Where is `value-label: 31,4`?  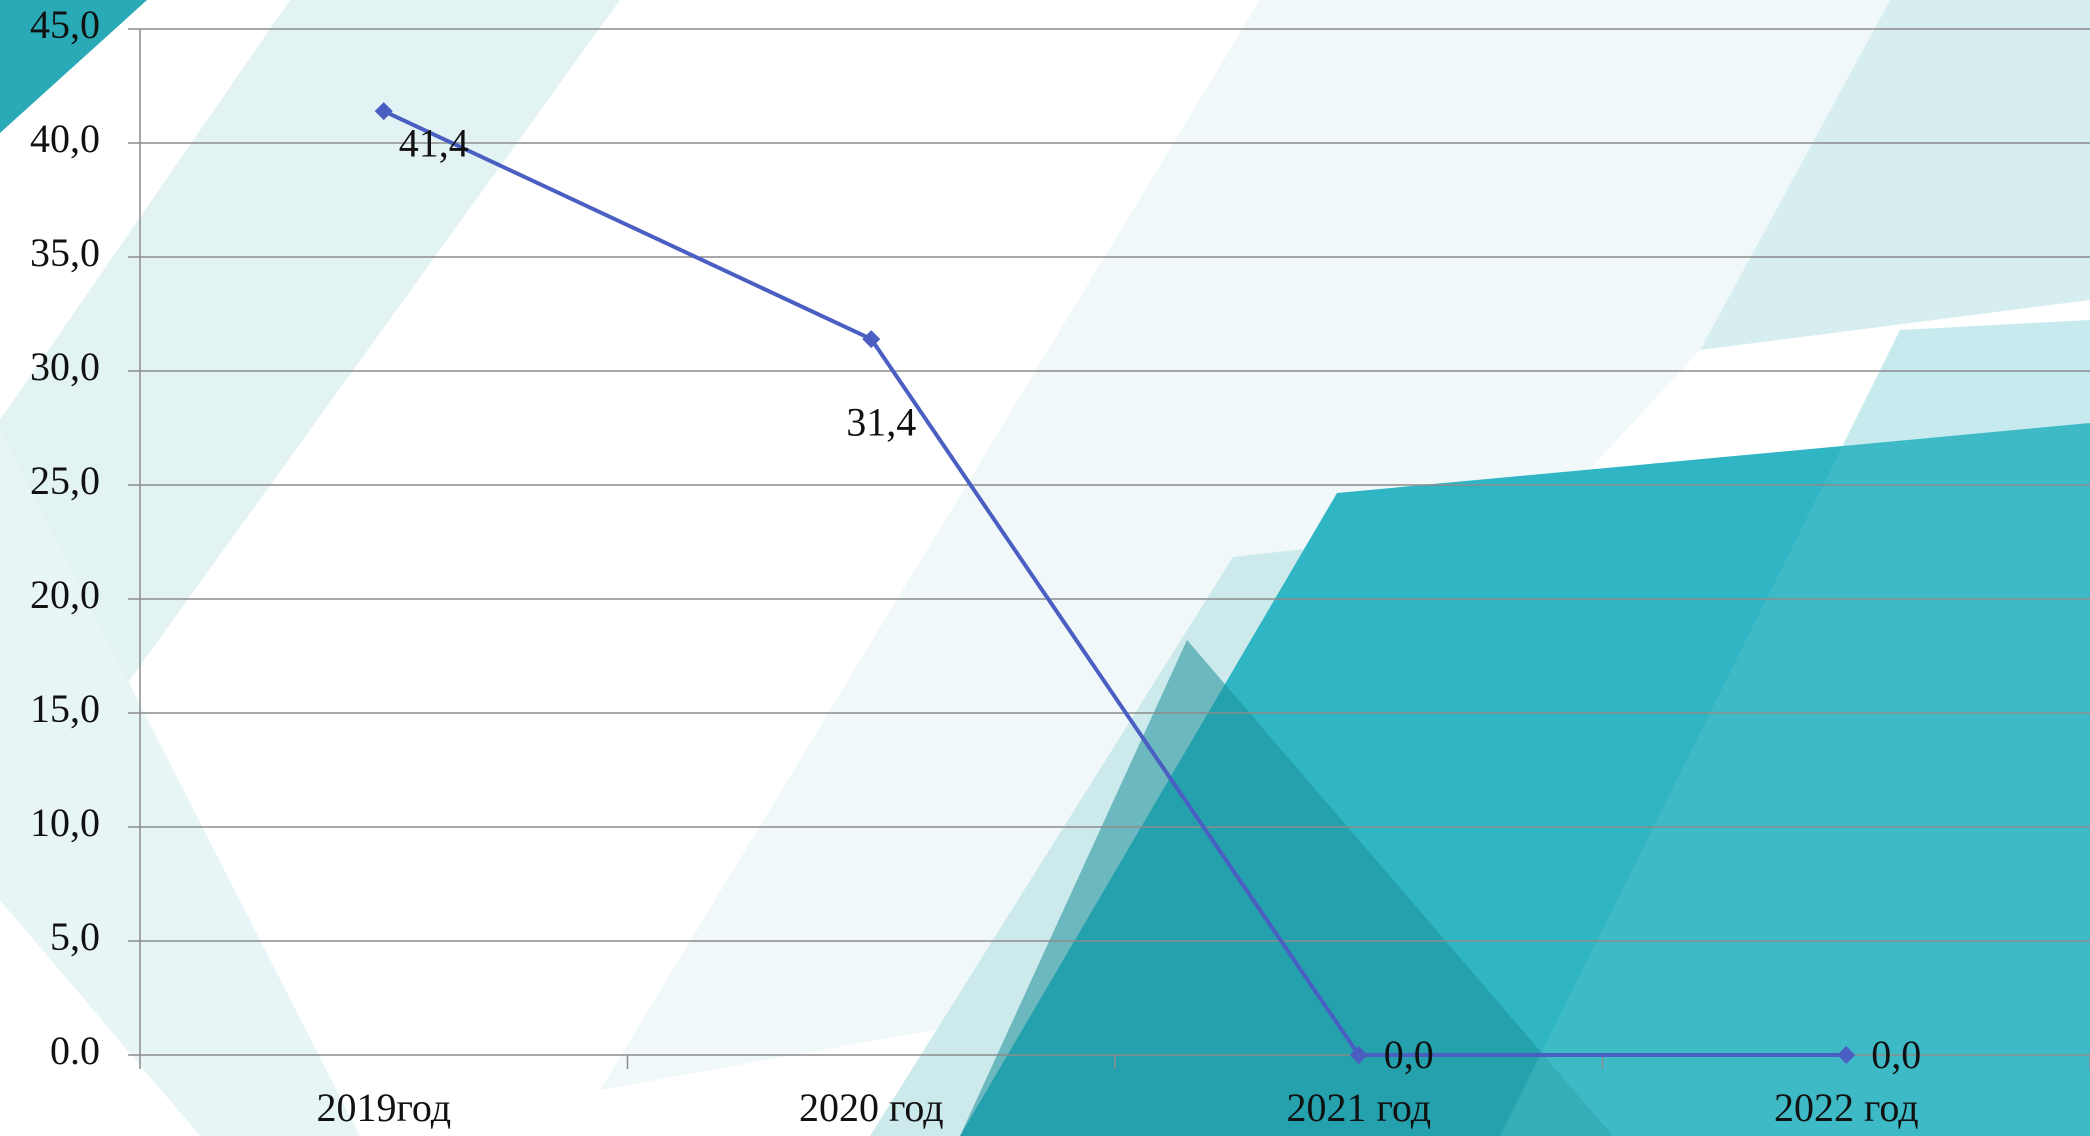
value-label: 31,4 is located at coordinates (881, 421).